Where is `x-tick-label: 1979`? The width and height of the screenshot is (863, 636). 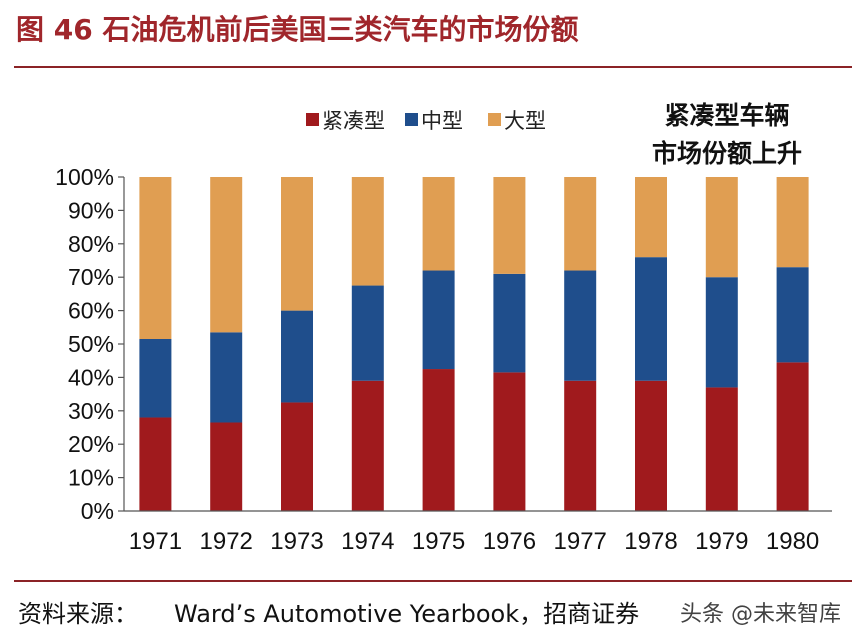
x-tick-label: 1979 is located at coordinates (721, 541).